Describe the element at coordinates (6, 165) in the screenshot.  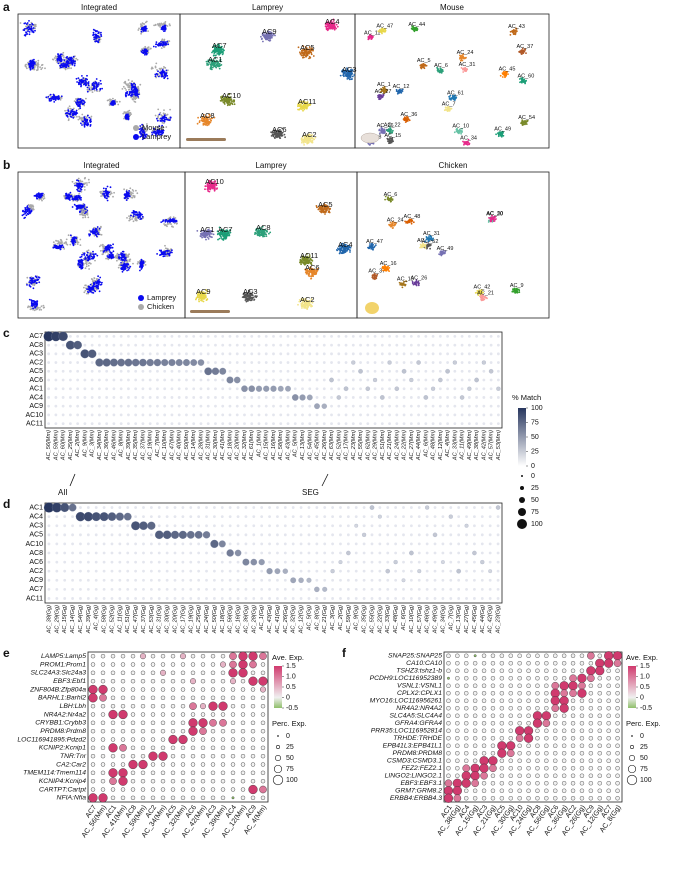
I see `panel-letter: b` at that location.